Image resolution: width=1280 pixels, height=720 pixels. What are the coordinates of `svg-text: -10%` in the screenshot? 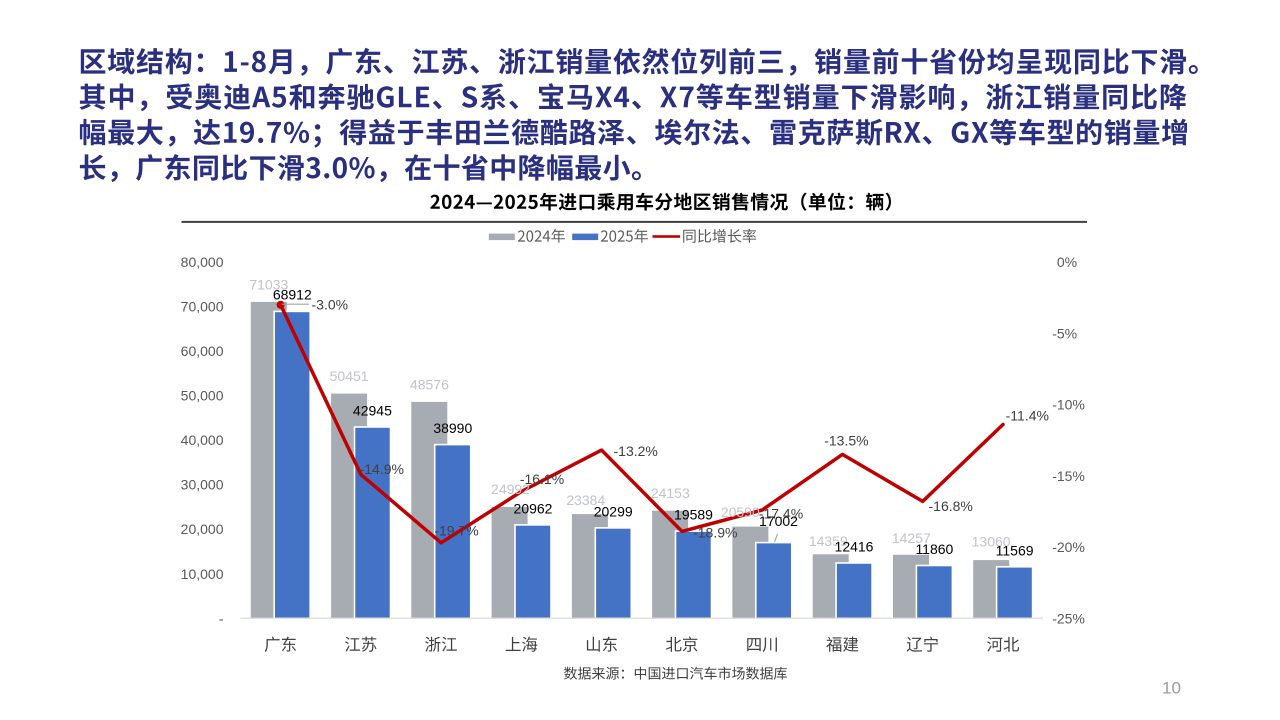 It's located at (1068, 405).